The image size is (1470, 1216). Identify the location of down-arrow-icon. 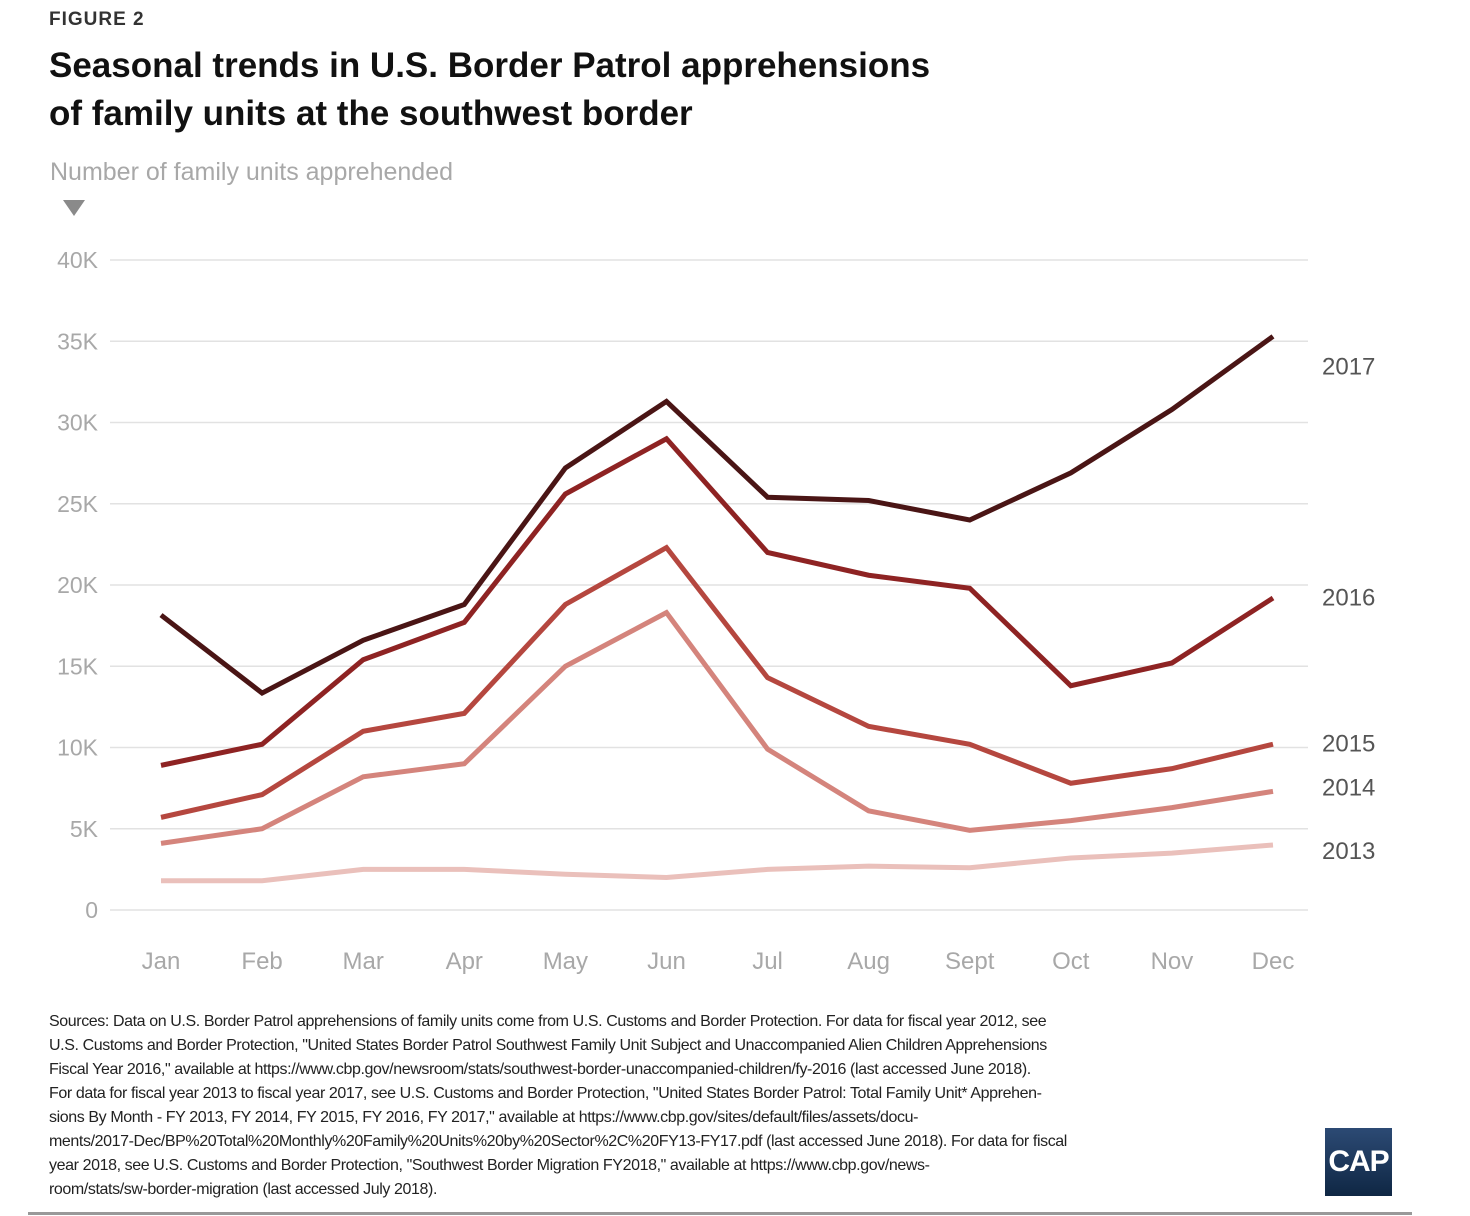
(74, 208).